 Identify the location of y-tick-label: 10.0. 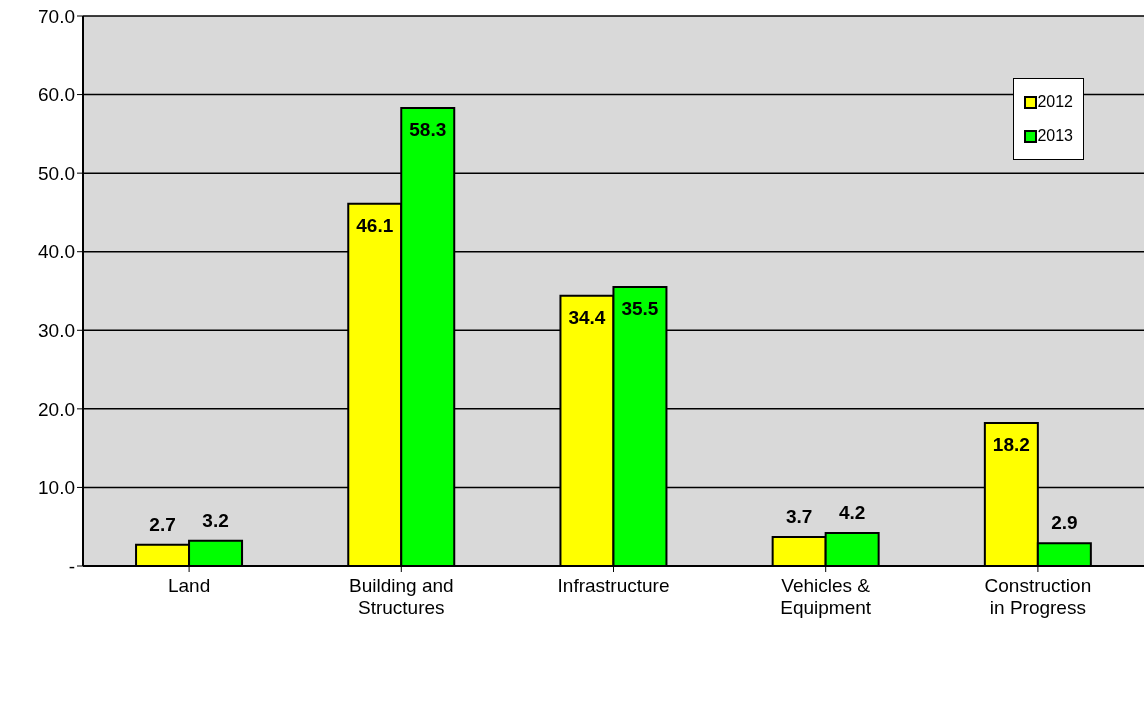
(56, 488).